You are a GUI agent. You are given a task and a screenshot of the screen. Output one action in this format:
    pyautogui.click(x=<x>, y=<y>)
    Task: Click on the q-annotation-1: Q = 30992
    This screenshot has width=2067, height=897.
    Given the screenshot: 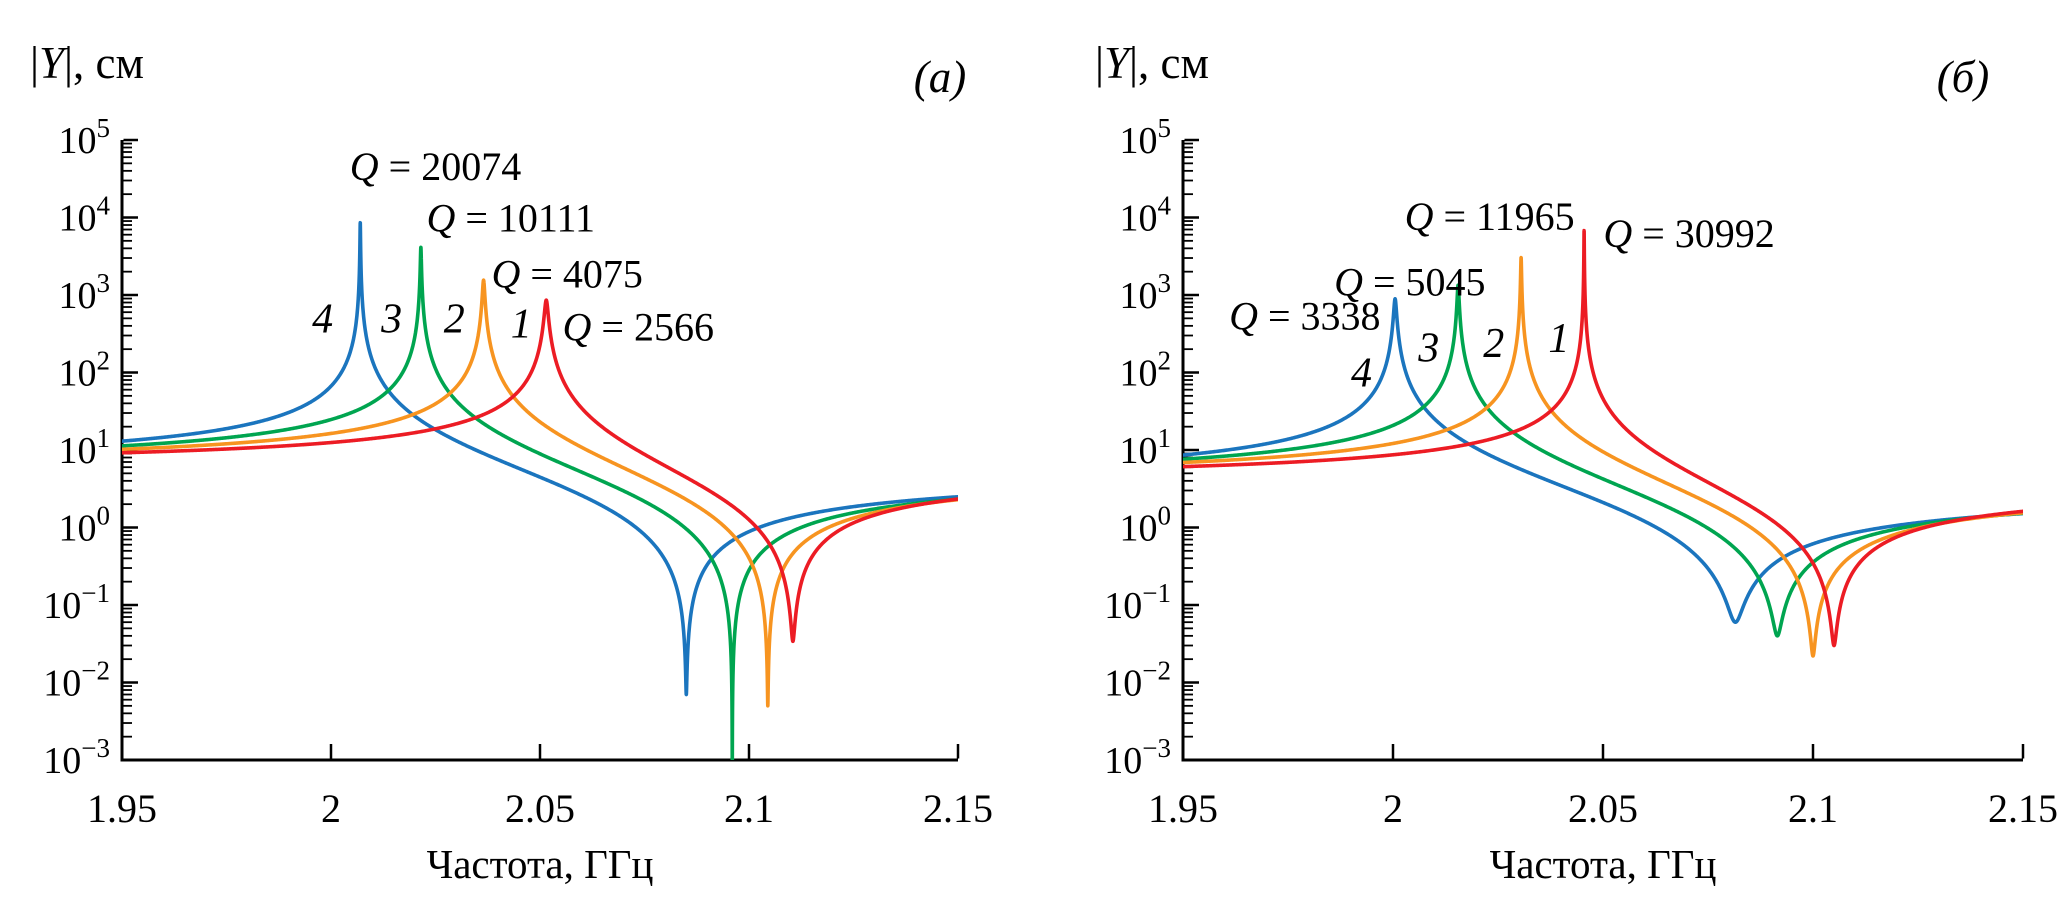 What is the action you would take?
    pyautogui.click(x=1688, y=233)
    